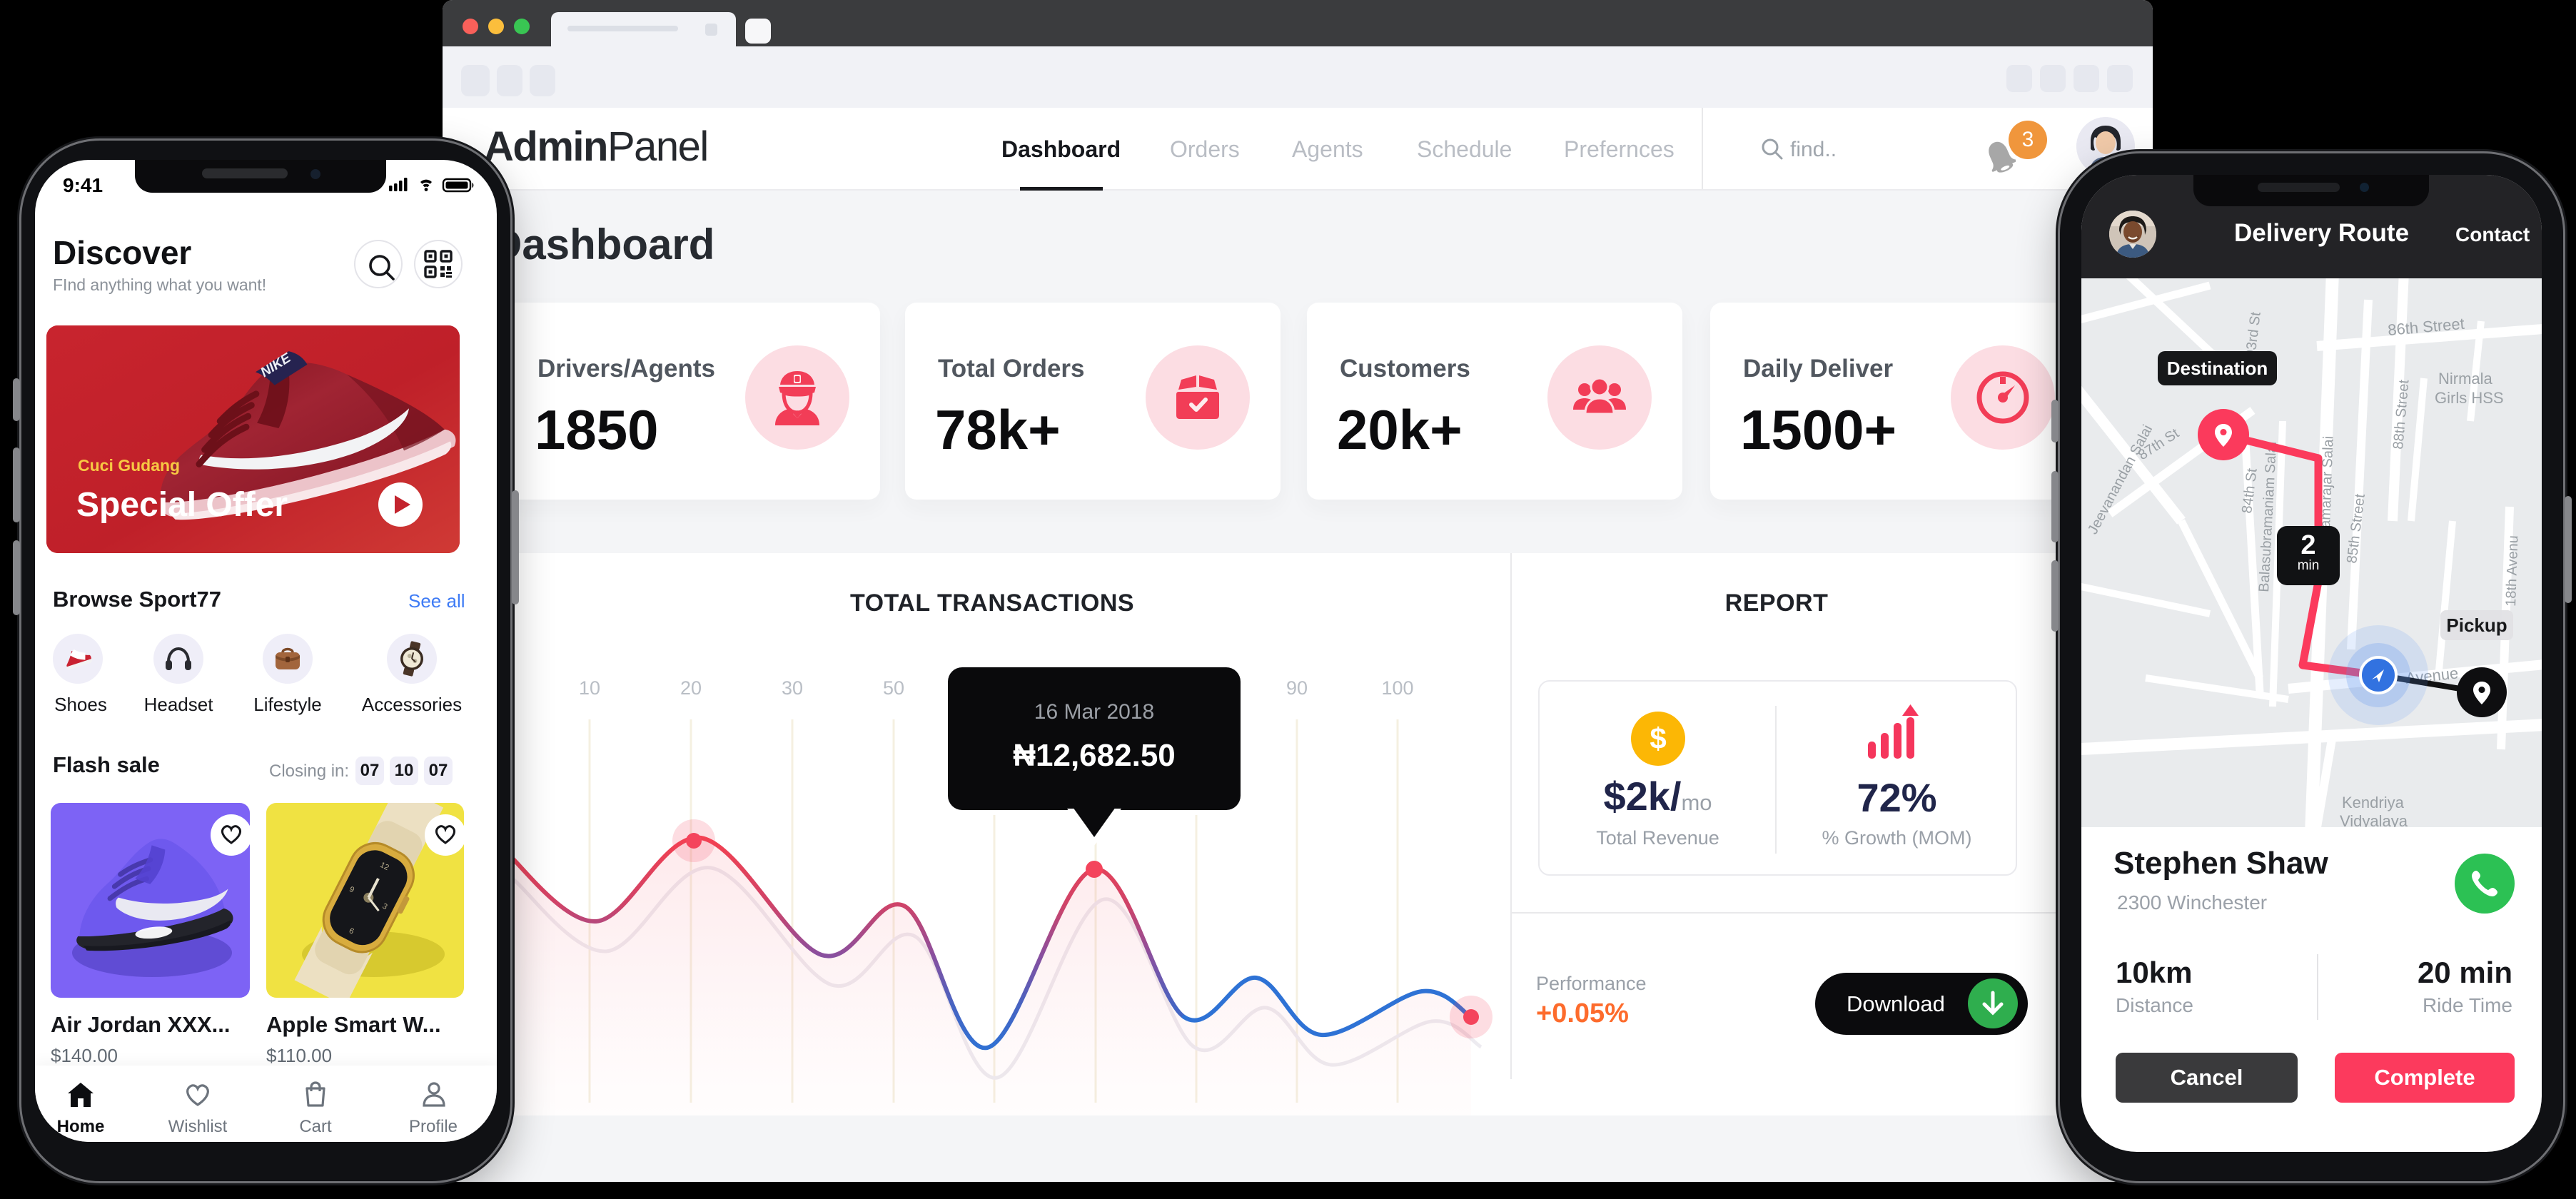  I want to click on svg-text: 6, so click(351, 931).